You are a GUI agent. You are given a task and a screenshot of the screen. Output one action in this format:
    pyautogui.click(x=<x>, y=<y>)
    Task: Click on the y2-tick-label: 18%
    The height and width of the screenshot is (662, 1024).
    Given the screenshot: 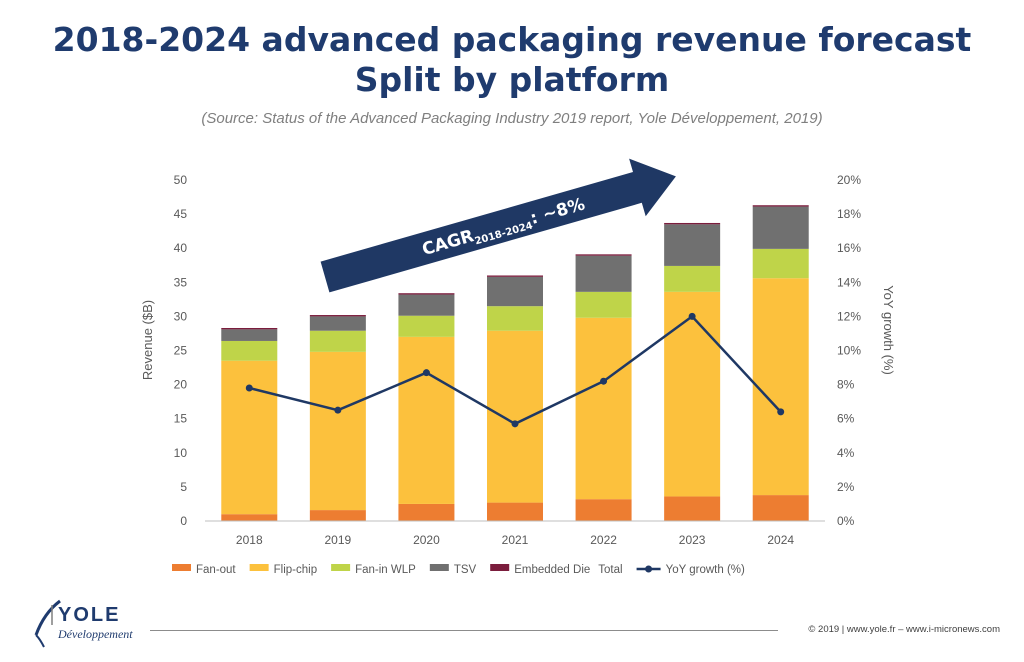 What is the action you would take?
    pyautogui.click(x=849, y=214)
    